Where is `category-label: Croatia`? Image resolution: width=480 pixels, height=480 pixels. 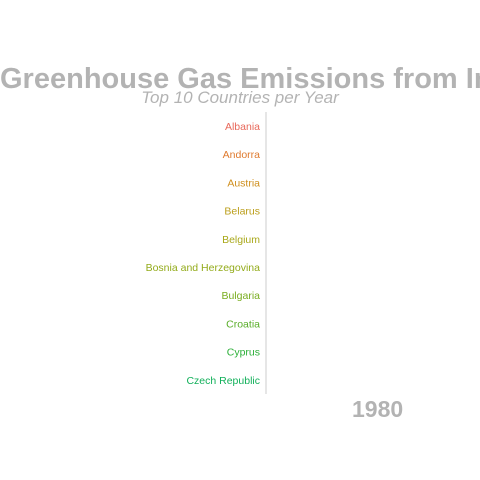
category-label: Croatia is located at coordinates (243, 324).